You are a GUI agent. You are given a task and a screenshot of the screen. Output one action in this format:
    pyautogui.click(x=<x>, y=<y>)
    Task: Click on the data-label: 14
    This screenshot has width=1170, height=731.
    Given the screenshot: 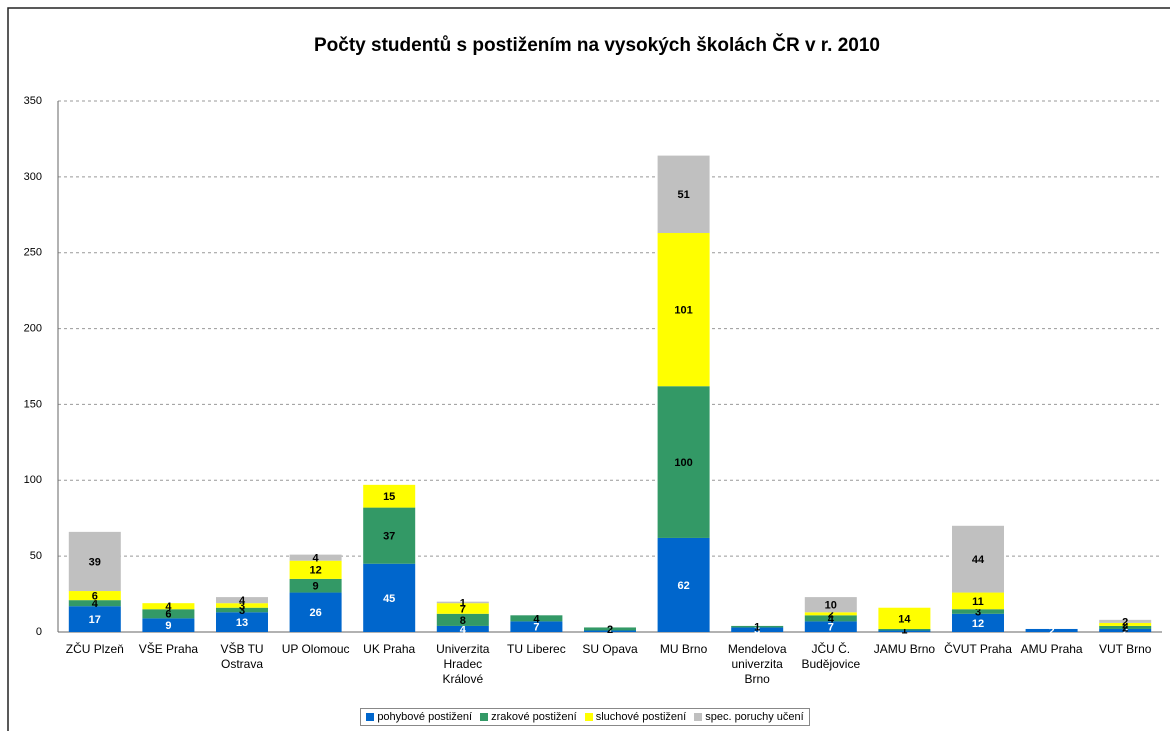 What is the action you would take?
    pyautogui.click(x=904, y=619)
    